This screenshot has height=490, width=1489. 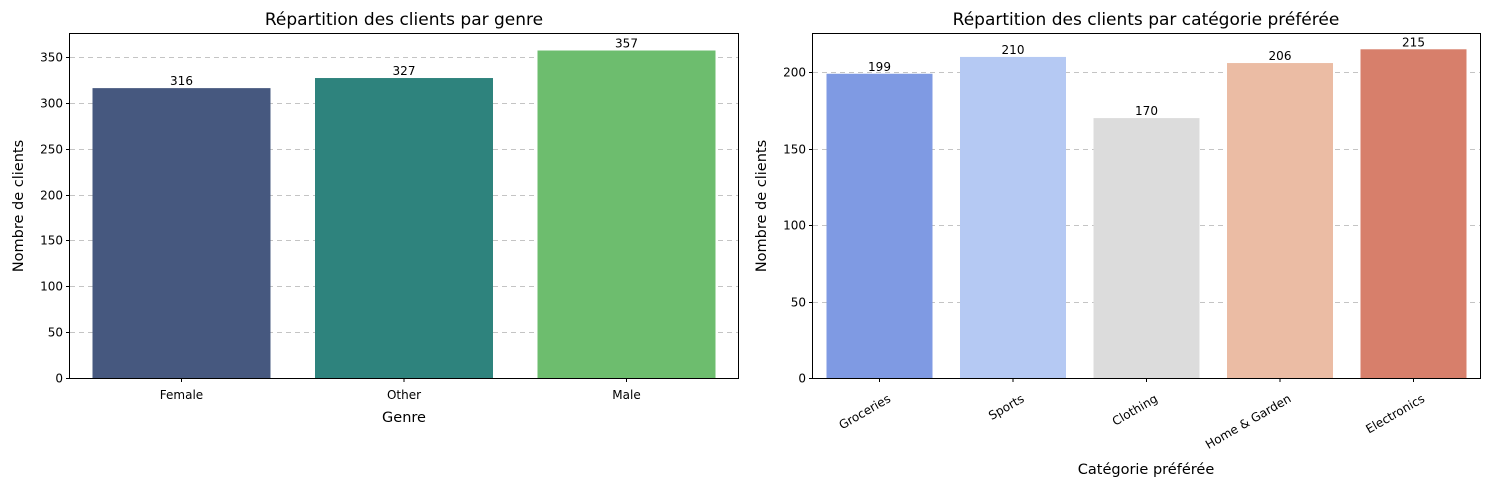 I want to click on bar-value-label: 357, so click(x=626, y=44).